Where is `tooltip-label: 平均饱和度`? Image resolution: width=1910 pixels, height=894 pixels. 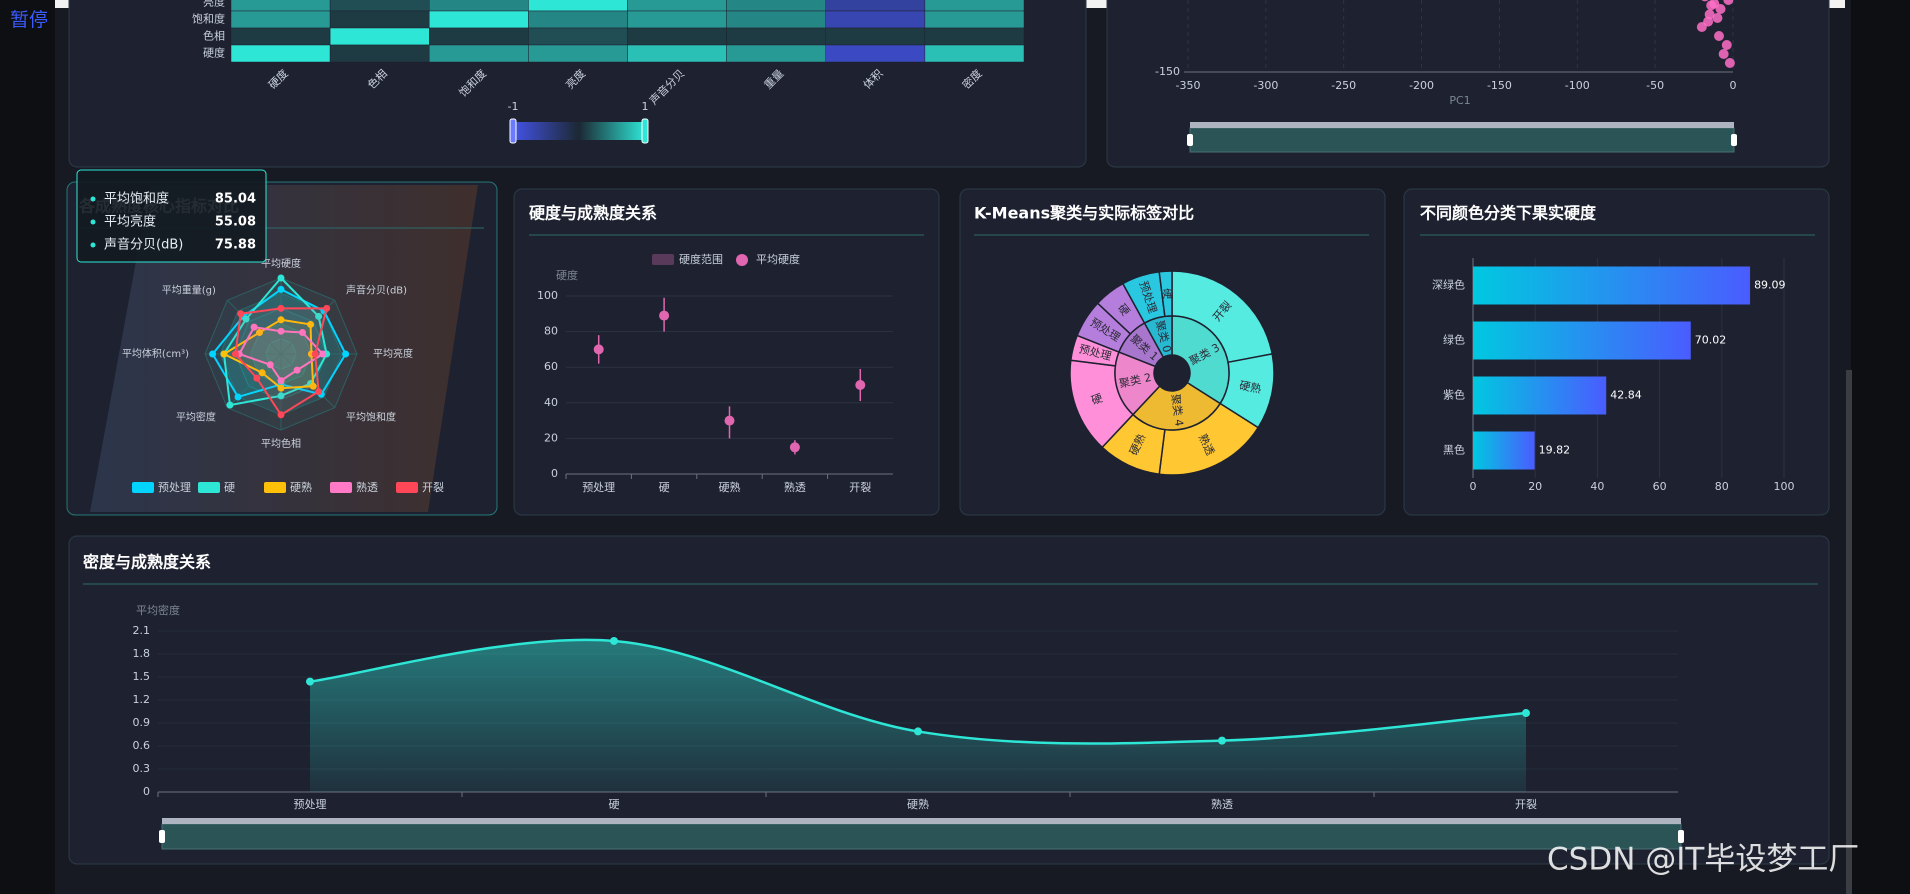 tooltip-label: 平均饱和度 is located at coordinates (136, 199).